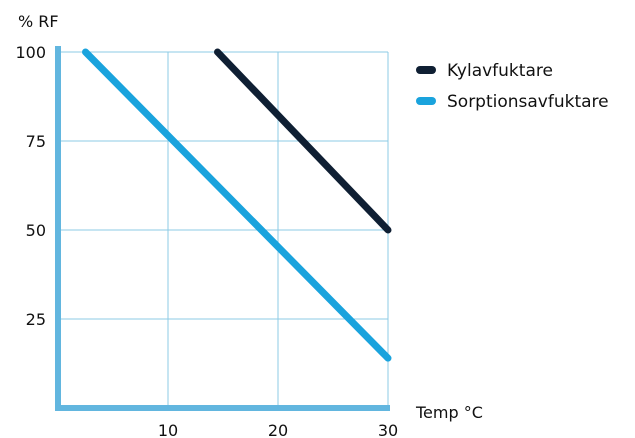 This screenshot has height=438, width=635. Describe the element at coordinates (303, 141) in the screenshot. I see `series-line-kylavfuktare` at that location.